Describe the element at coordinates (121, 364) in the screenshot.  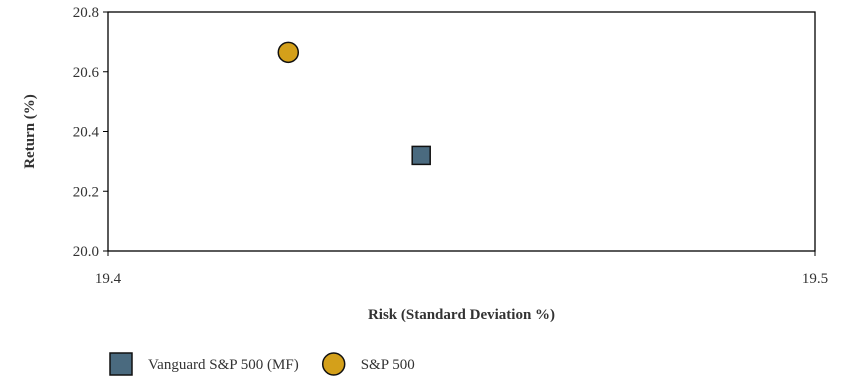
I see `legend-square-icon` at that location.